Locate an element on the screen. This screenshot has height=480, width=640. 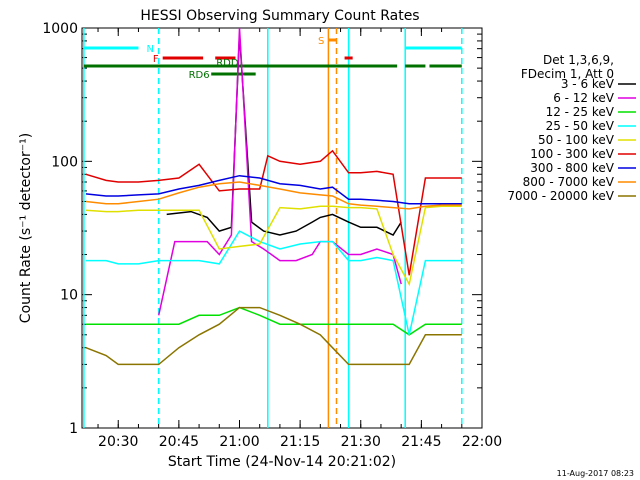
legend-entry-label: 800 - 7000 keV is located at coordinates (569, 182).